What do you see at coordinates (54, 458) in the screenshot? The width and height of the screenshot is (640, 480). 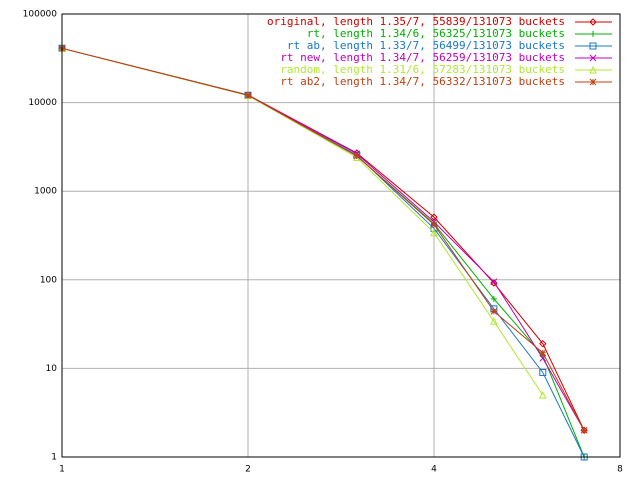 I see `y-tick-label: 1` at bounding box center [54, 458].